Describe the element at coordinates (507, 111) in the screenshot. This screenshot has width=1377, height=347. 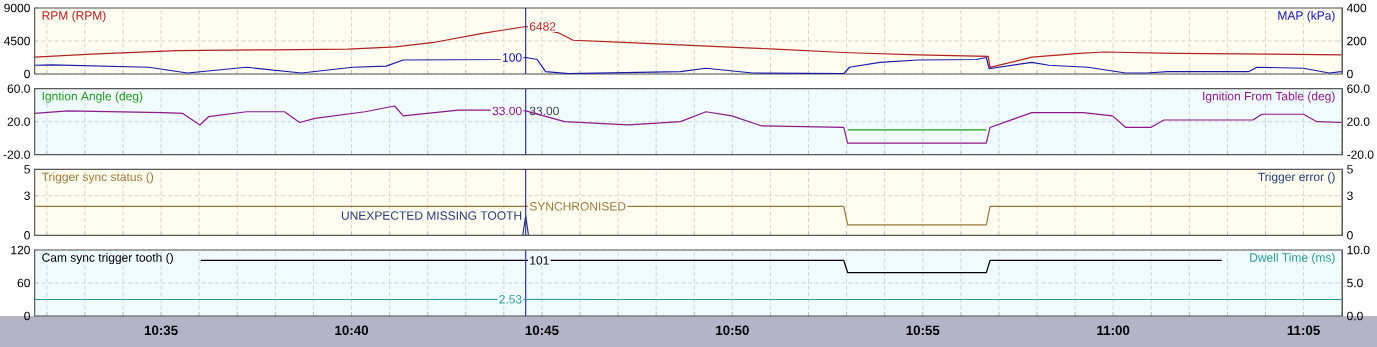
I see `data-label: 33.00` at that location.